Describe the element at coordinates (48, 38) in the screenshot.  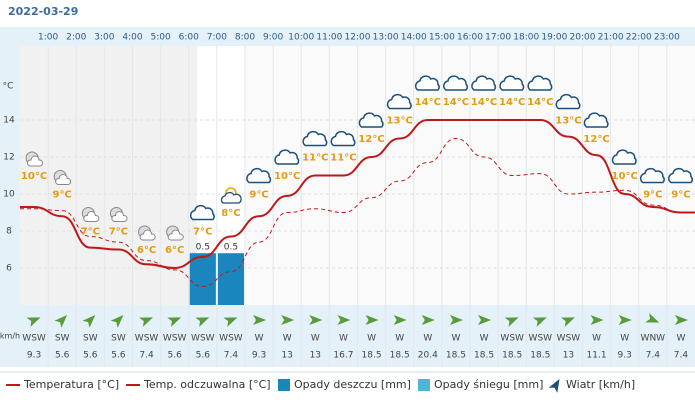
I see `hour-label: 1:00` at that location.